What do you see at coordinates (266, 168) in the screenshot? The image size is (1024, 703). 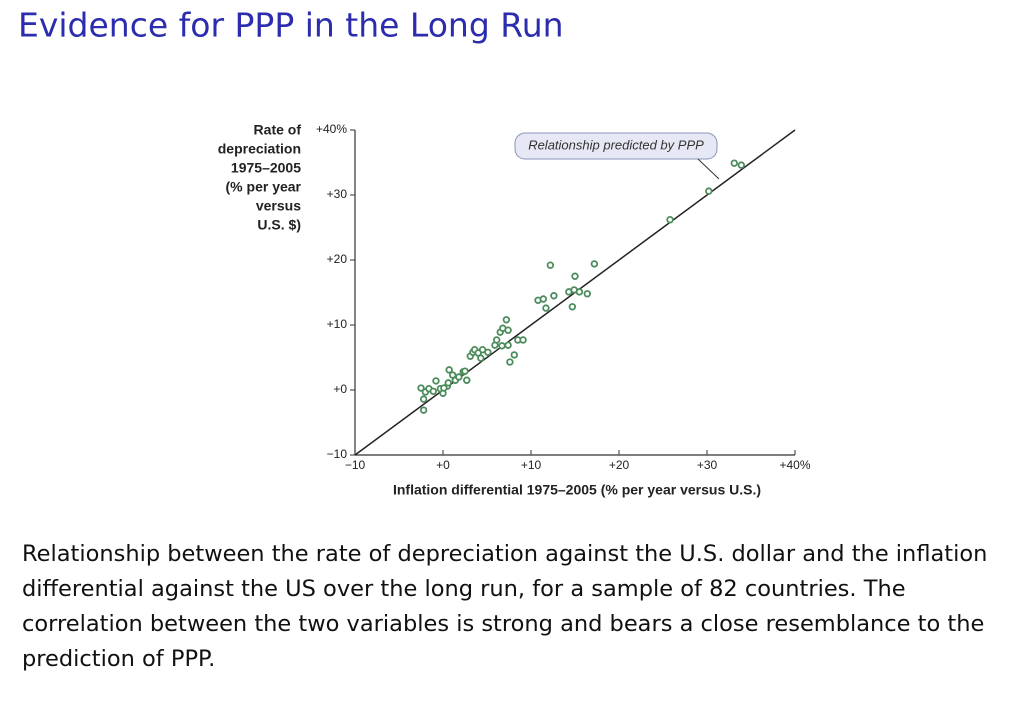 I see `y-axis-label: 1975–2005` at bounding box center [266, 168].